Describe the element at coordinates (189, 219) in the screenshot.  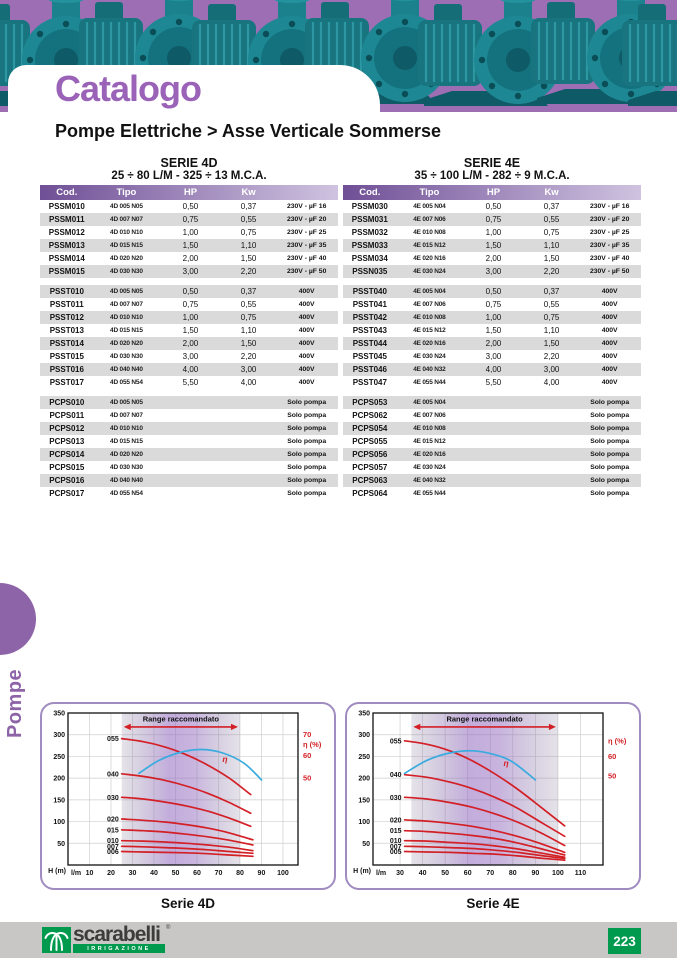
I see `table-row: PSSM011 4D 007 N07 0,75 0,55 230V - µF 20` at that location.